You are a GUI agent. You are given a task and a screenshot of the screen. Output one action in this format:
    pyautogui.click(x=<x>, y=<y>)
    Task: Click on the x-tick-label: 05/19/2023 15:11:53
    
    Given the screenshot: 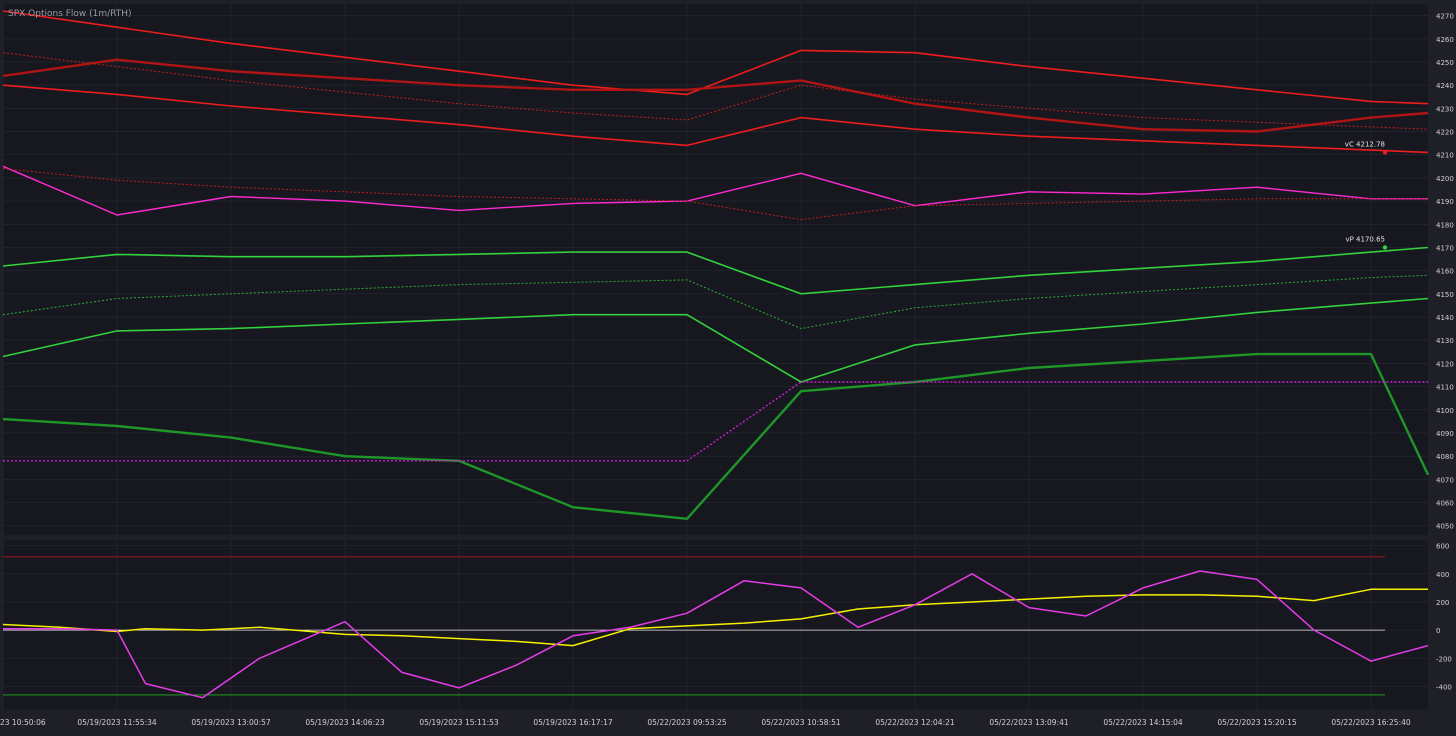 What is the action you would take?
    pyautogui.click(x=459, y=722)
    